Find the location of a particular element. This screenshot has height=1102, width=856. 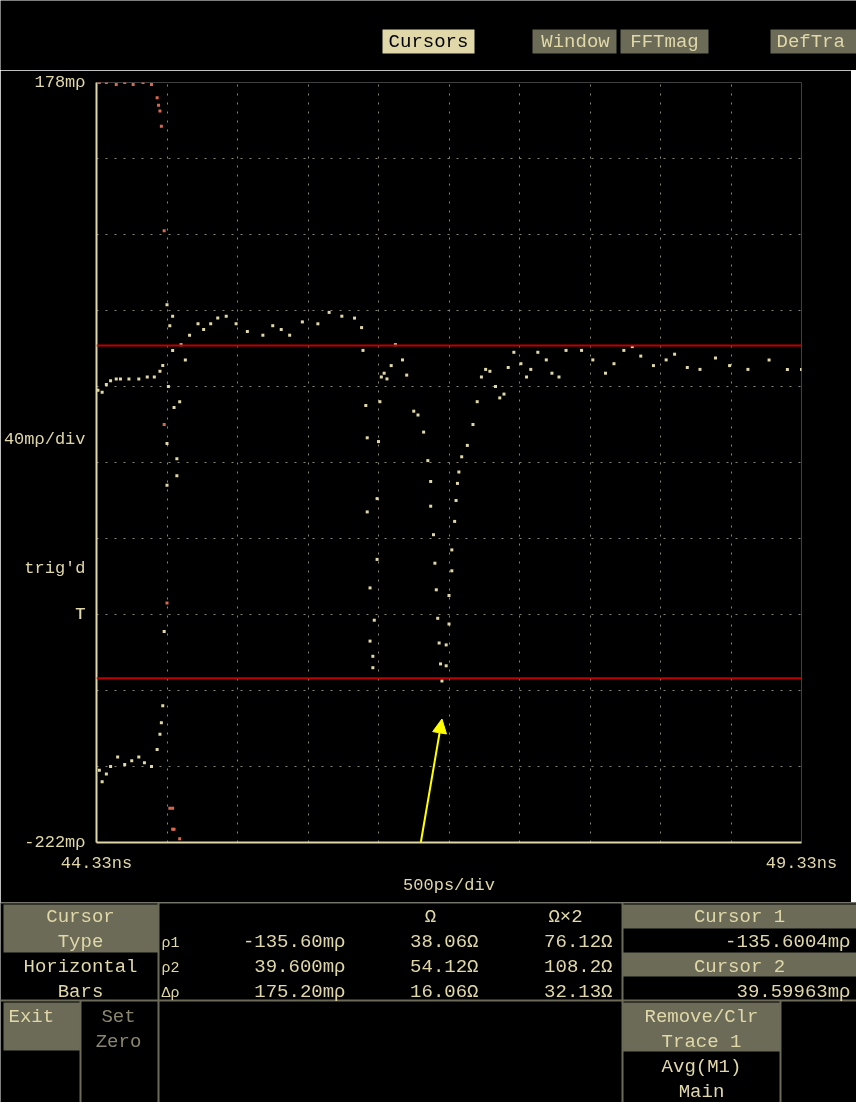

text: -135.60mρ is located at coordinates (294, 941).